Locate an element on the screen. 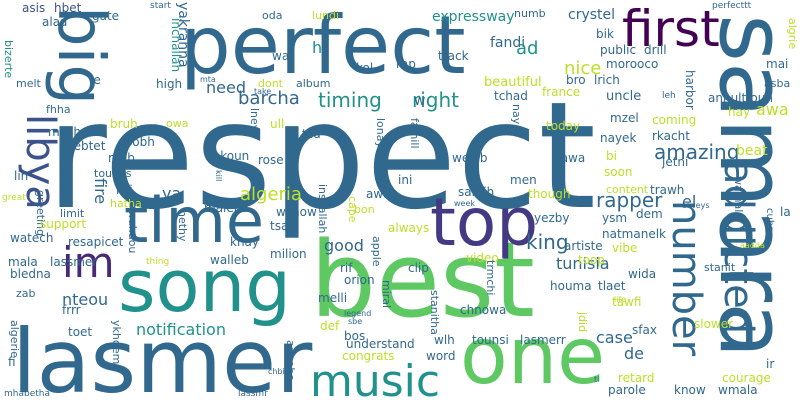  word-nteou: nteou is located at coordinates (85, 299).